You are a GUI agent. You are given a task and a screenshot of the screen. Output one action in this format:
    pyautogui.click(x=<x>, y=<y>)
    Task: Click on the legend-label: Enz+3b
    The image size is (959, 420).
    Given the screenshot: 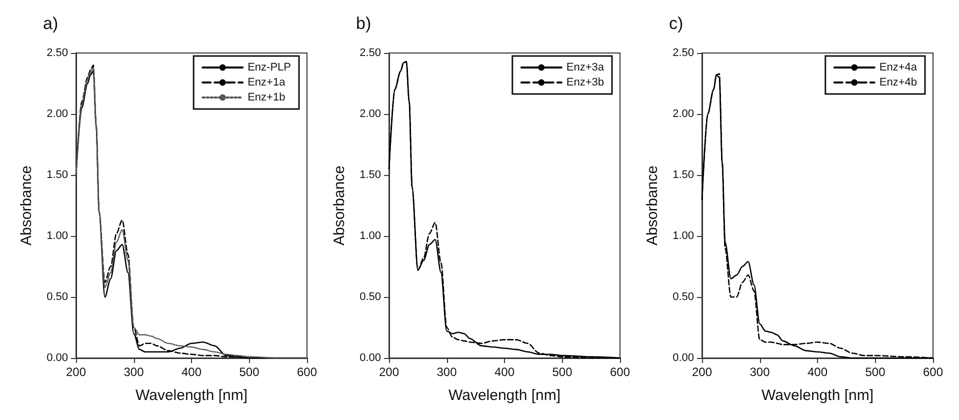 What is the action you would take?
    pyautogui.click(x=585, y=82)
    